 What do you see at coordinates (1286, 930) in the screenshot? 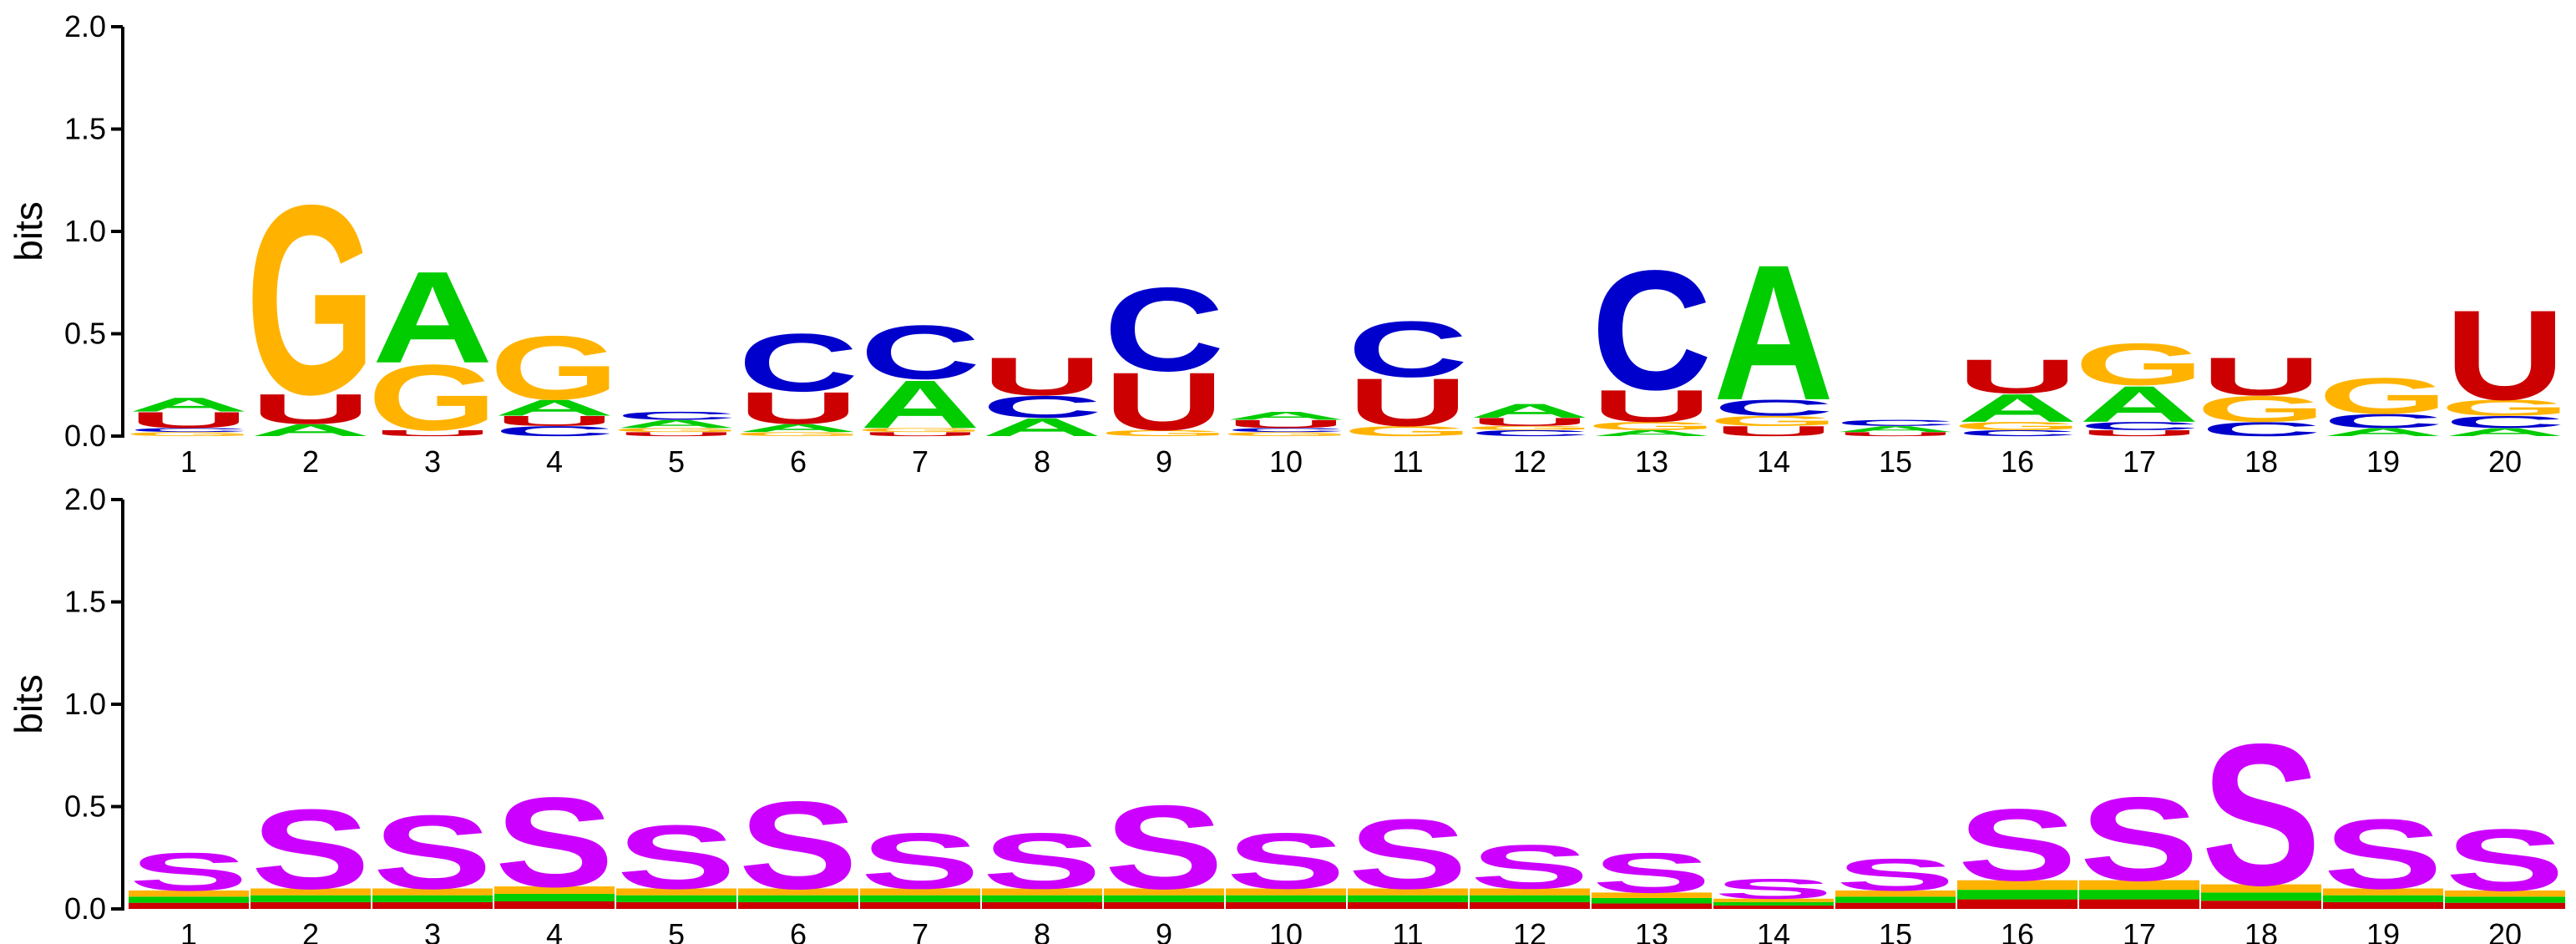
I see `x-tick-label: 10` at bounding box center [1286, 930].